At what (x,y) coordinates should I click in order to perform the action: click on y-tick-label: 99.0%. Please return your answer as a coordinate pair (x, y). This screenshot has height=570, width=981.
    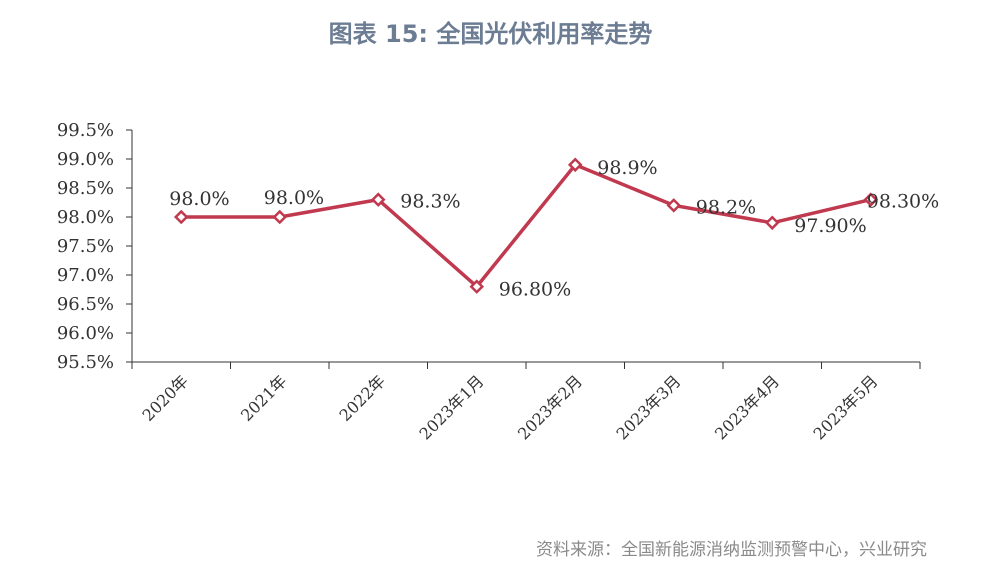
    Looking at the image, I should click on (85, 159).